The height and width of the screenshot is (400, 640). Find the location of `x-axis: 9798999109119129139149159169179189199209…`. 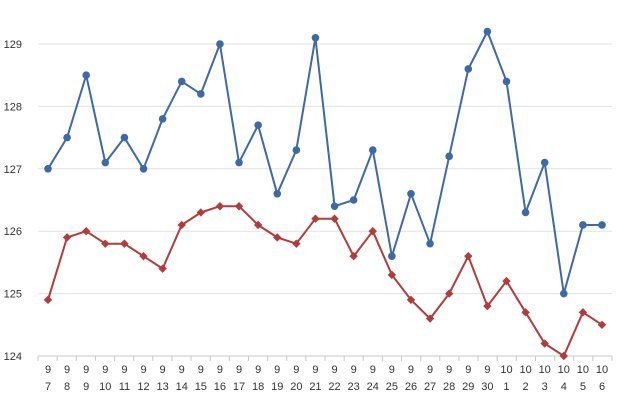

x-axis: 9798999109119129139149159169179189199209… is located at coordinates (325, 374).